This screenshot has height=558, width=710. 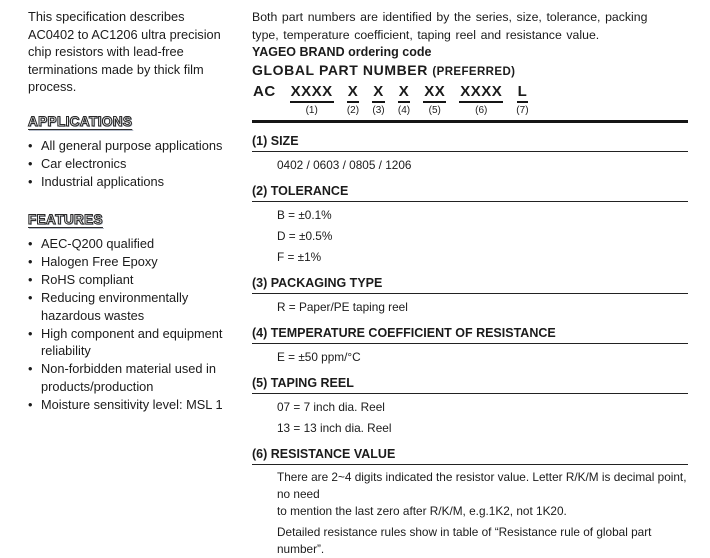 What do you see at coordinates (481, 110) in the screenshot?
I see `part-code-group-number: (6)` at bounding box center [481, 110].